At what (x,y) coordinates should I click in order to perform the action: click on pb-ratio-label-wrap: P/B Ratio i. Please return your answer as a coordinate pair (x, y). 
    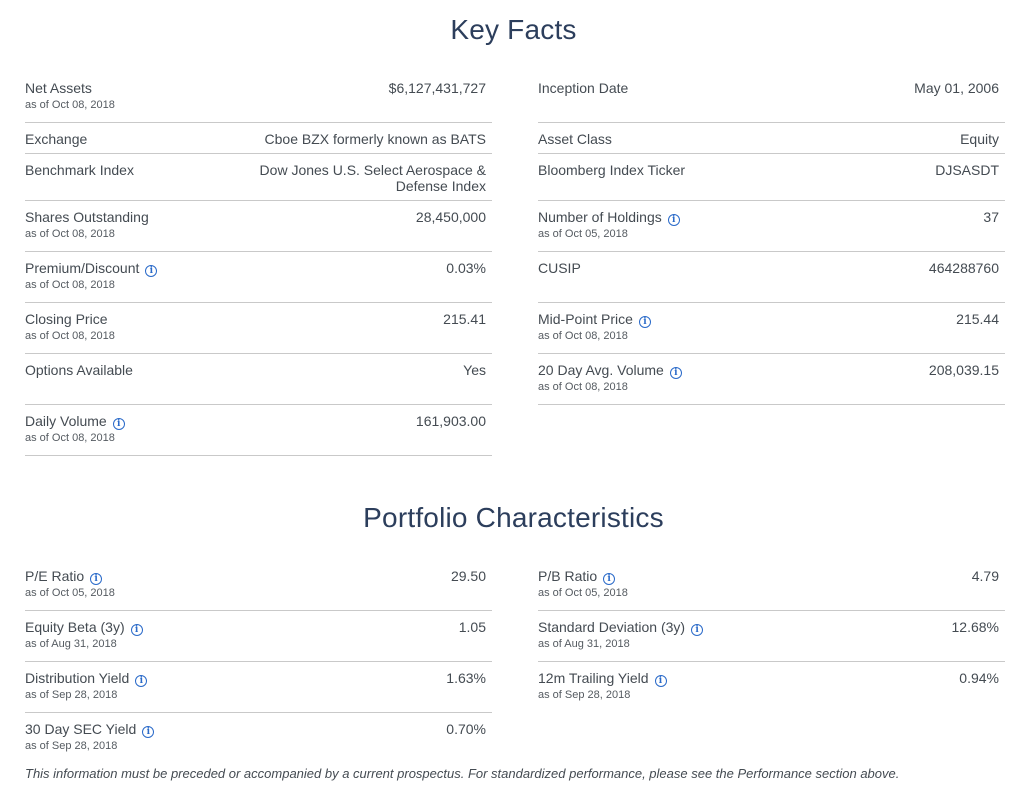
    Looking at the image, I should click on (577, 576).